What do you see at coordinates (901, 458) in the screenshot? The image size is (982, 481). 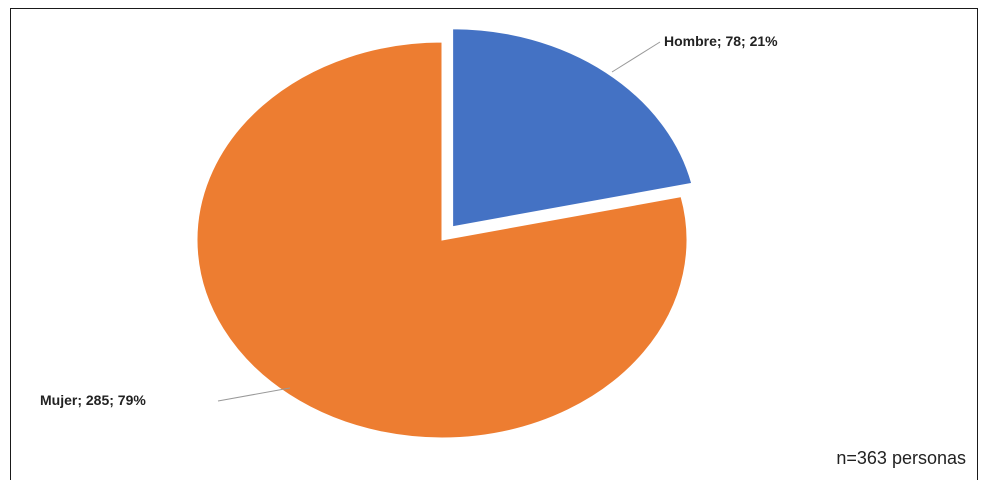 I see `sample-size-note: n=363 personas` at bounding box center [901, 458].